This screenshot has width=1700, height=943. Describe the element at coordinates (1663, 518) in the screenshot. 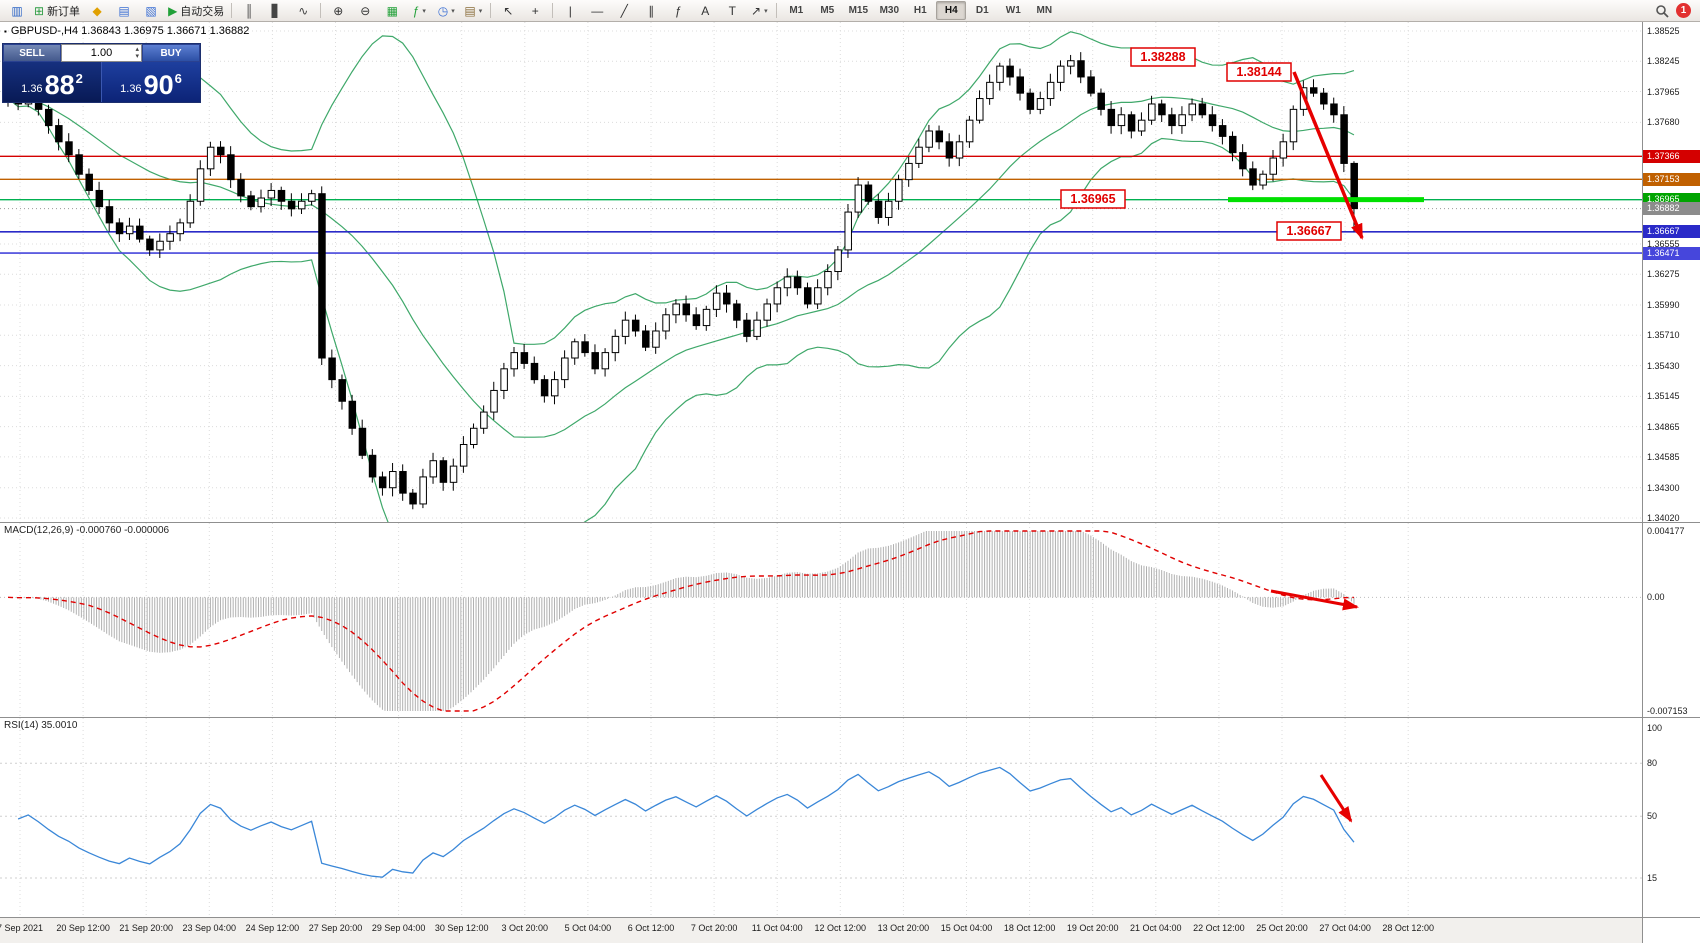

I see `price-axis-label: 1.34020` at that location.